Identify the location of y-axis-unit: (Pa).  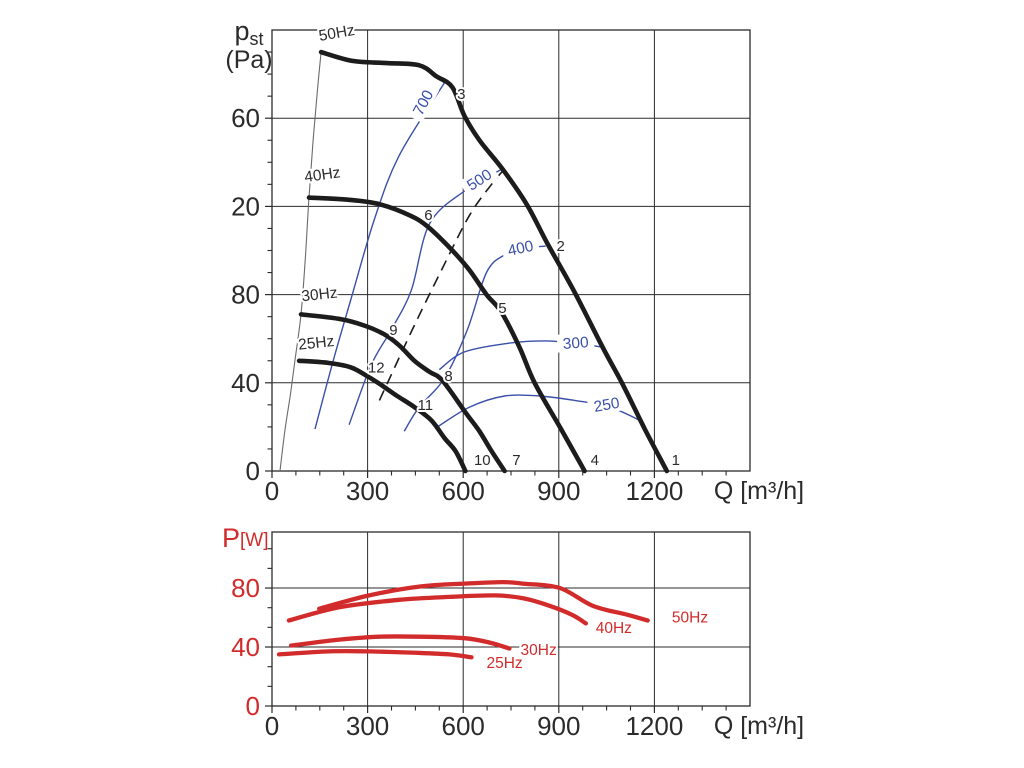
(248, 60).